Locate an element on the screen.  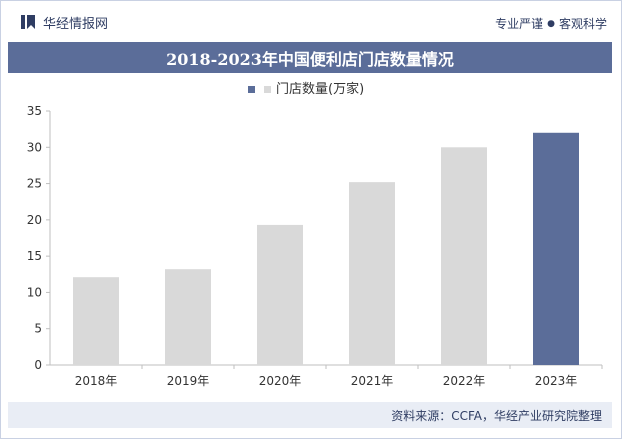
brand: 华经情报网 is located at coordinates (65, 22).